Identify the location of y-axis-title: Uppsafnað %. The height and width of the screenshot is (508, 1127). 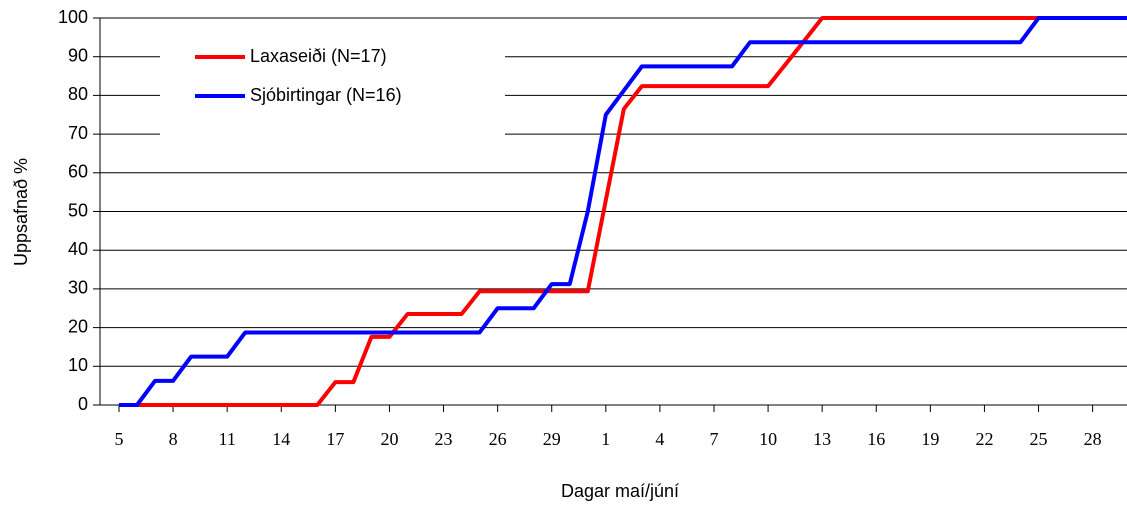
(21, 212).